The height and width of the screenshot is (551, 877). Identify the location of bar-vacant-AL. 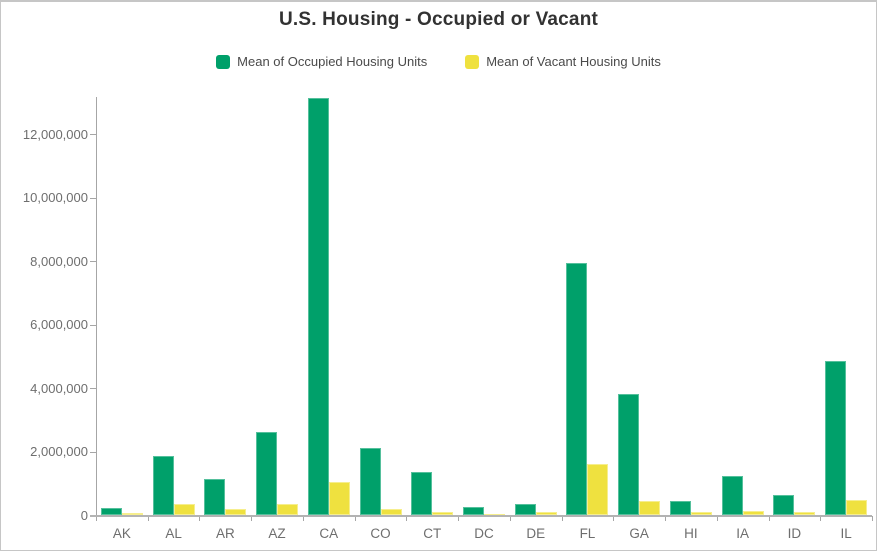
(184, 509).